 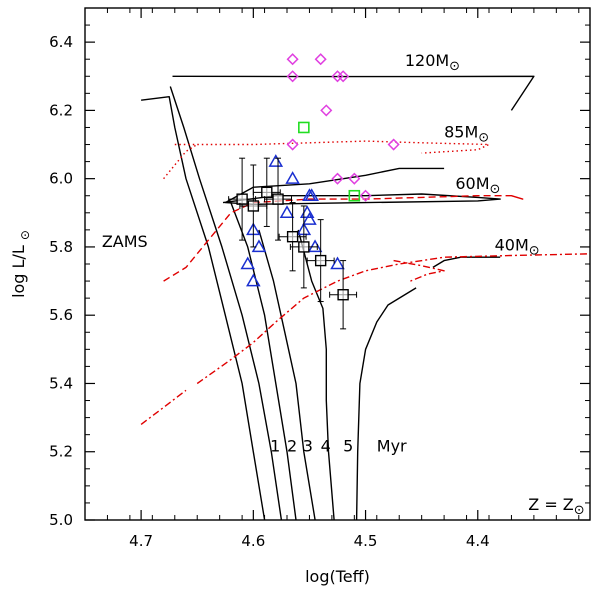 I want to click on annotation-iso3: 3, so click(x=308, y=446).